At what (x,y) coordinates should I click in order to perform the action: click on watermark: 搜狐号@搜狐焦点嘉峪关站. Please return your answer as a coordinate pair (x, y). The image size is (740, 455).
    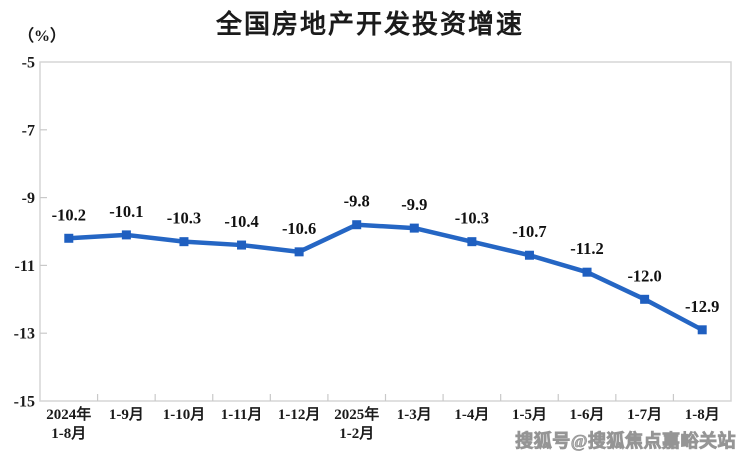
    Looking at the image, I should click on (625, 441).